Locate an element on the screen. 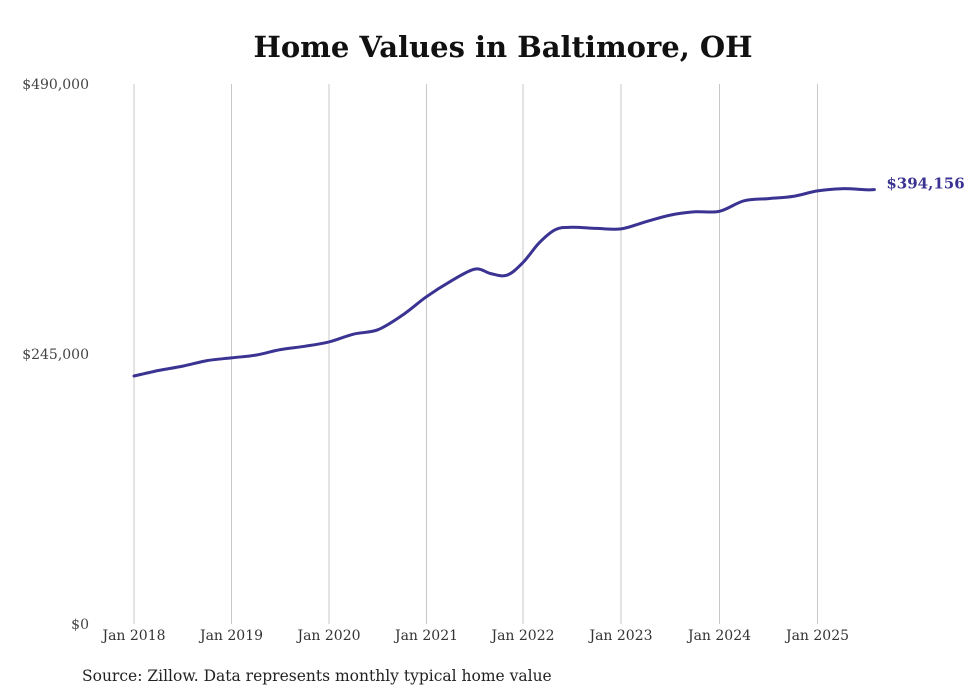 The height and width of the screenshot is (699, 980). y-tick-label: $245,000 is located at coordinates (55, 355).